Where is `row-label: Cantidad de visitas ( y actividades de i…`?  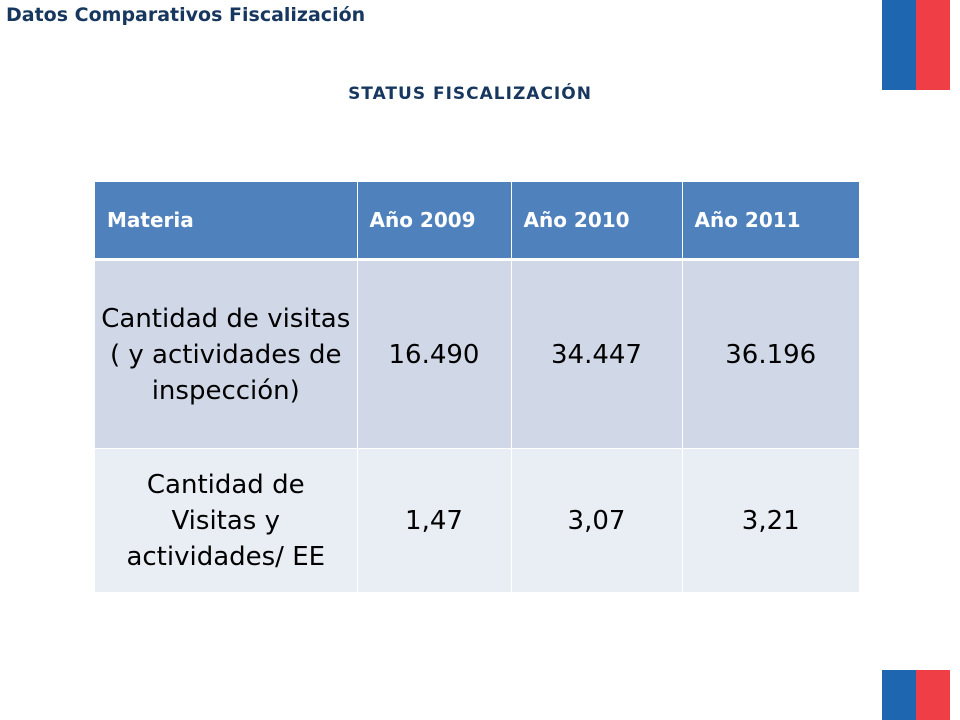
row-label: Cantidad de visitas ( y actividades de i… is located at coordinates (226, 354).